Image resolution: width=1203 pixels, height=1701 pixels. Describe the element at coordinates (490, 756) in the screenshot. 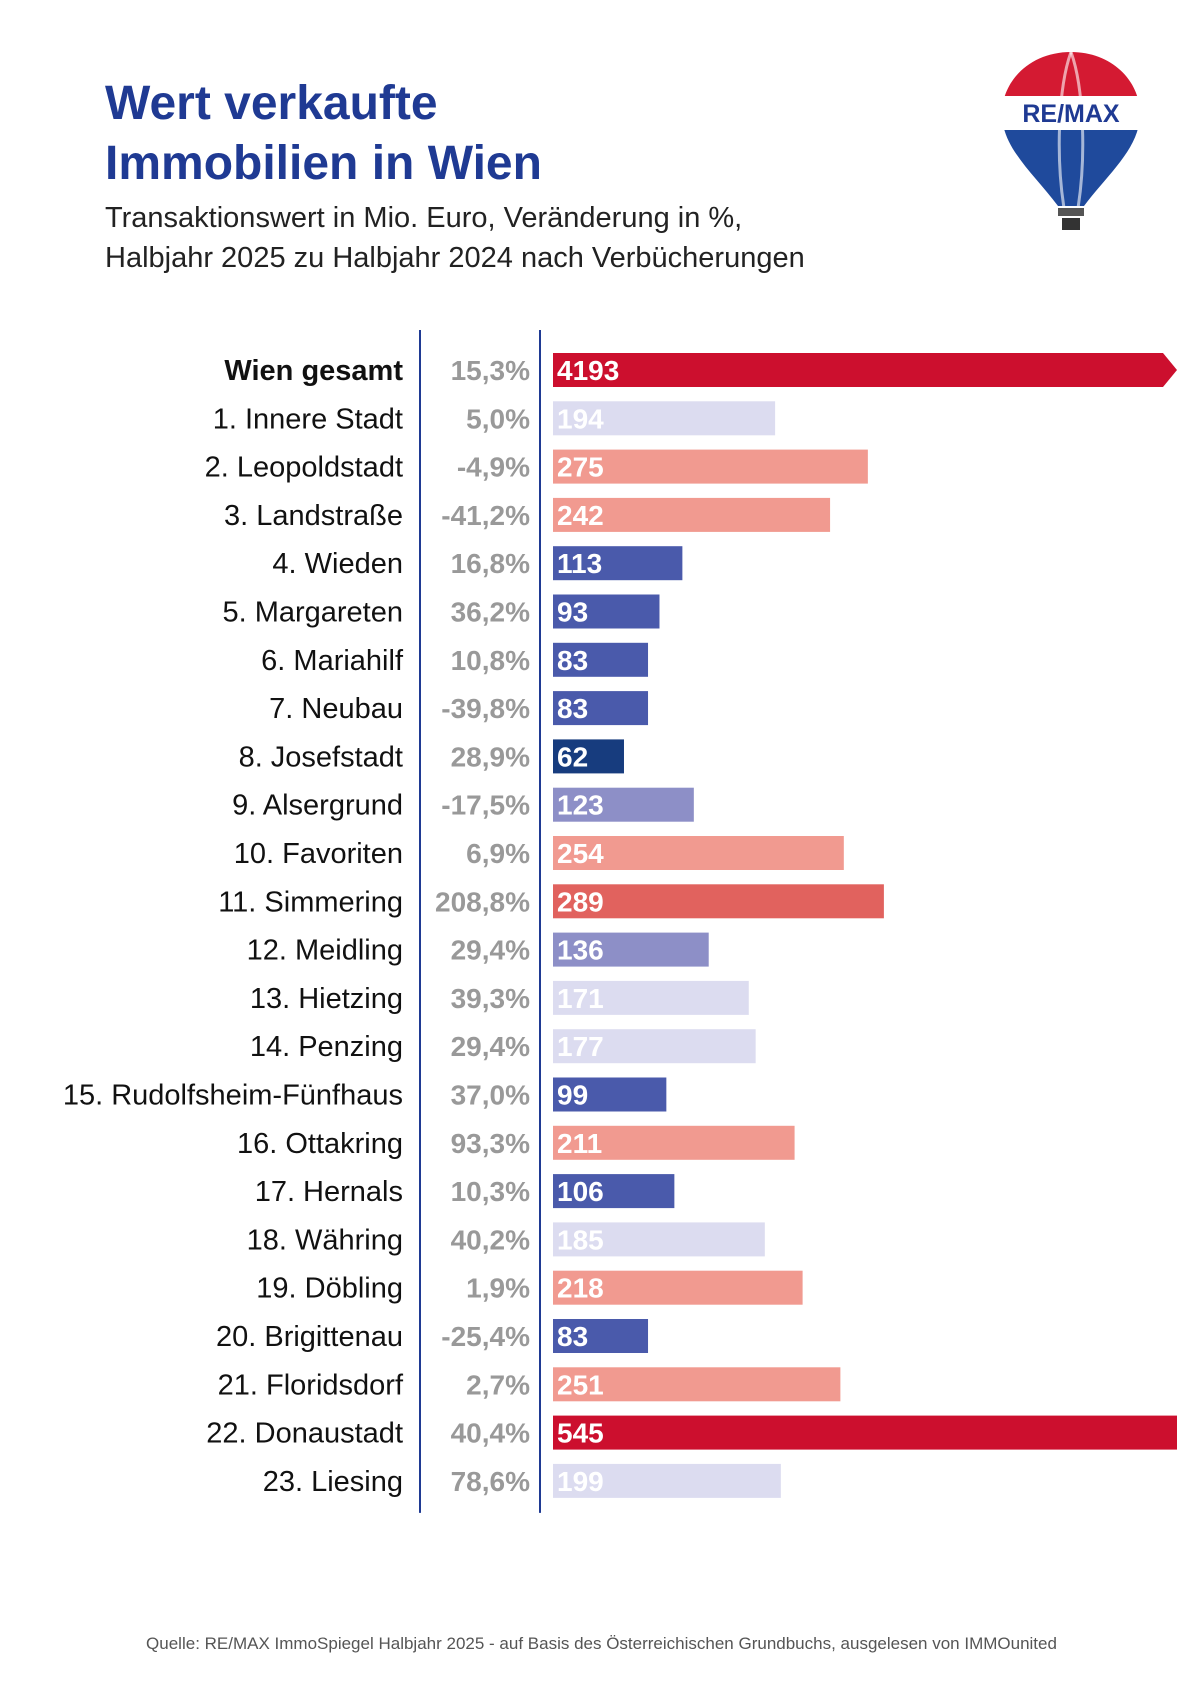

I see `change-label: 28,9%` at that location.